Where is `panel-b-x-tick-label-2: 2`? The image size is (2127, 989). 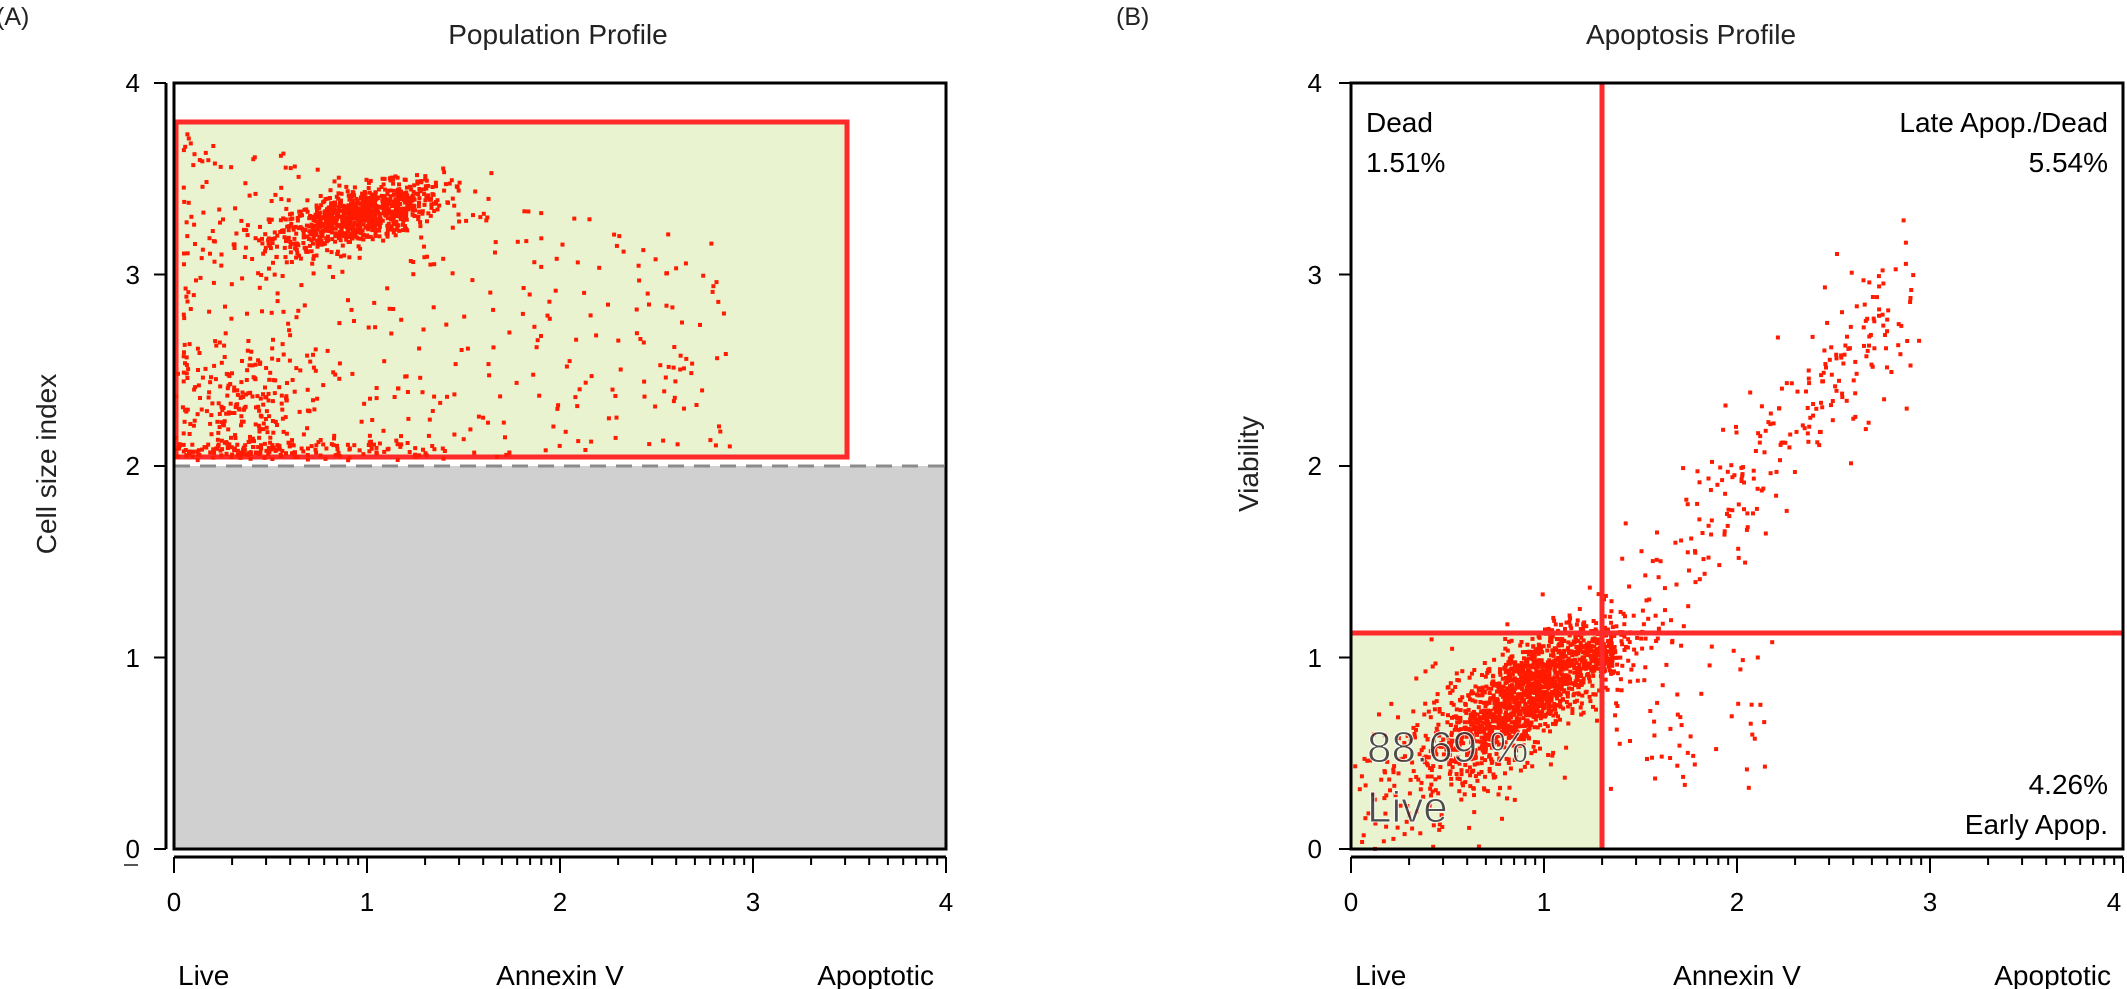 panel-b-x-tick-label-2: 2 is located at coordinates (1737, 902).